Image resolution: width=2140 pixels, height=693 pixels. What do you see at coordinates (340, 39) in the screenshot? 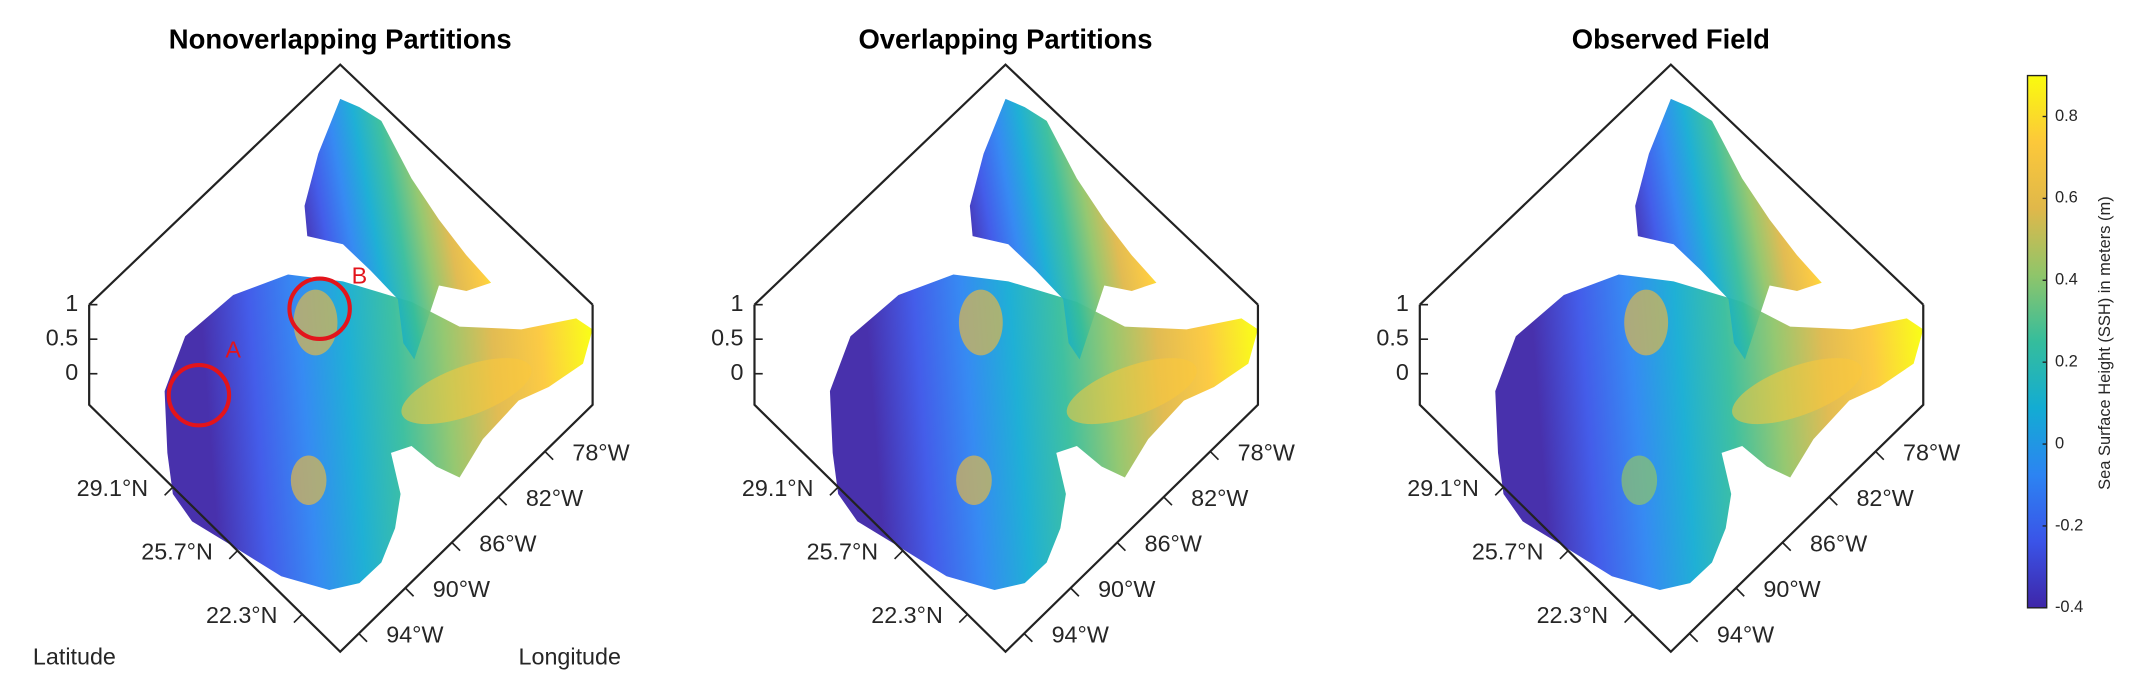
I see `panel-title: Nonoverlapping Partitions` at bounding box center [340, 39].